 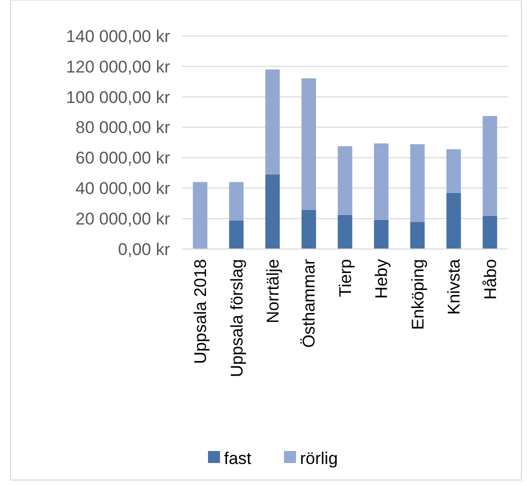 I want to click on y-tick-label: 20 000,00 kr, so click(x=122, y=219).